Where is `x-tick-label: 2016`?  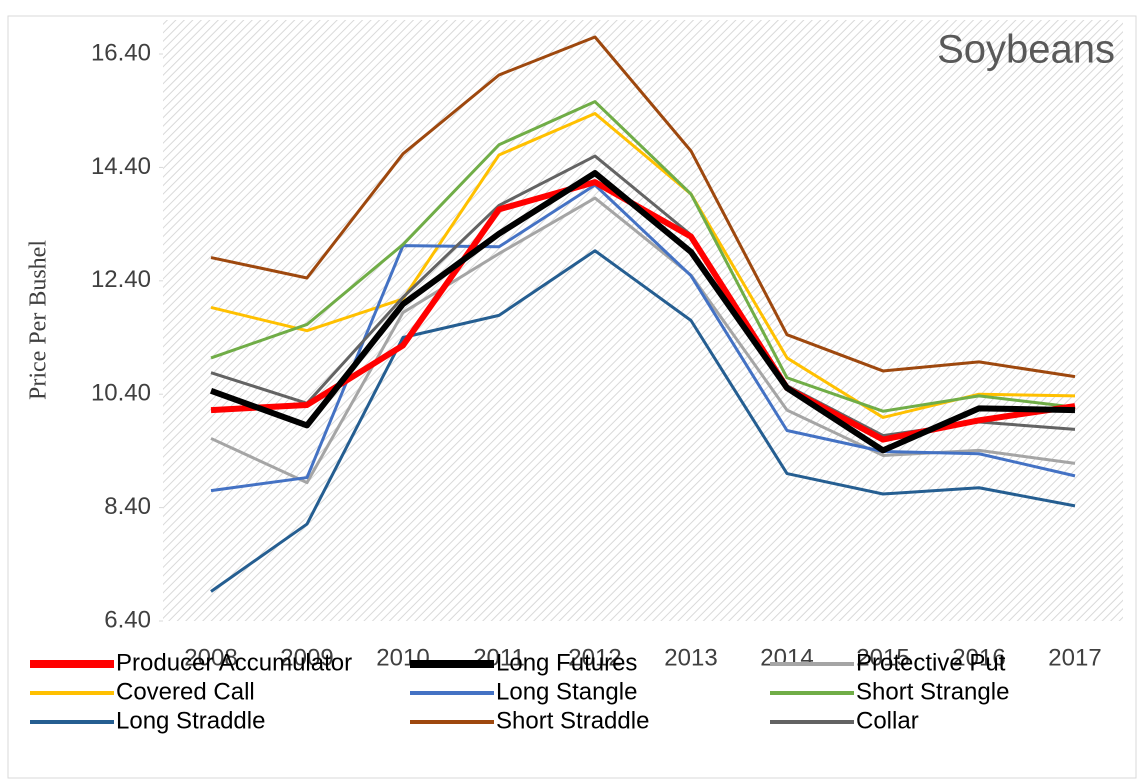 x-tick-label: 2016 is located at coordinates (978, 657).